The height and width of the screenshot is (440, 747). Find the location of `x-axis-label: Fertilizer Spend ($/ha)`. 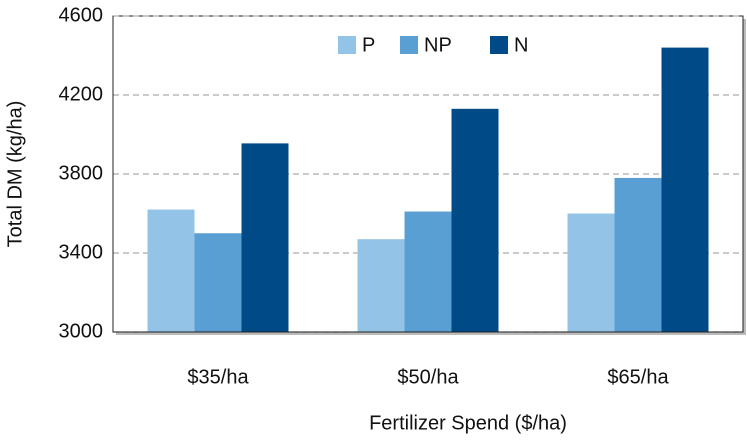

x-axis-label: Fertilizer Spend ($/ha) is located at coordinates (468, 423).